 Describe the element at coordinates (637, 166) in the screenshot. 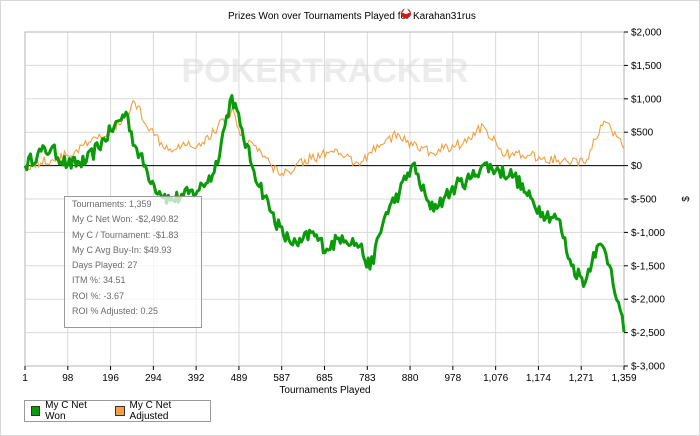

I see `y-tick-label: $0` at that location.